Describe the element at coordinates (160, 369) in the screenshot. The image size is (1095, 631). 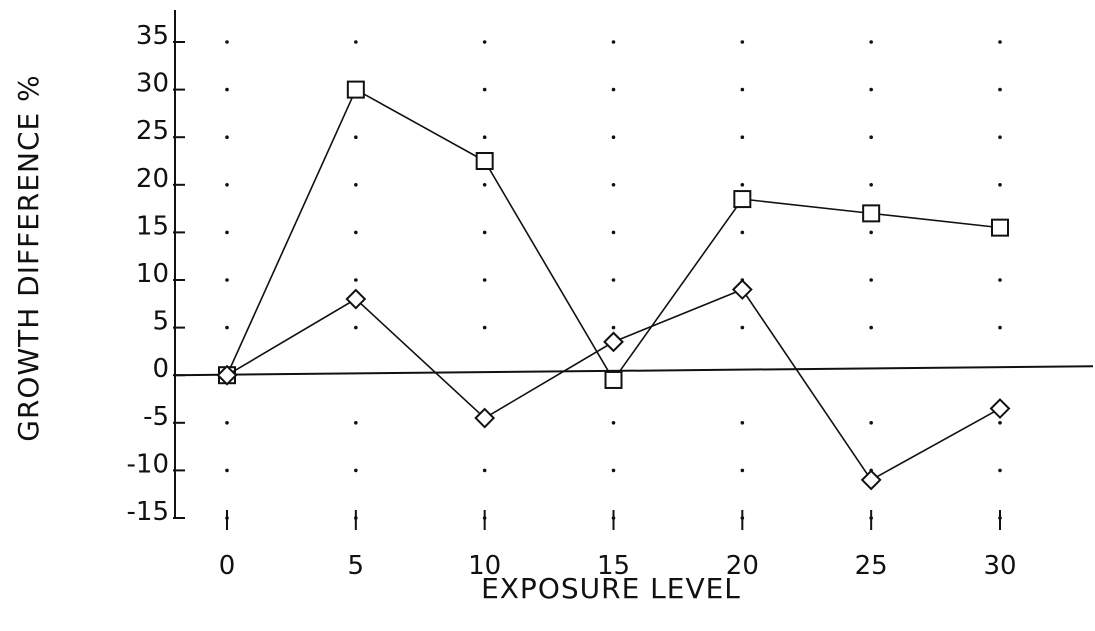
I see `y-tick-label: 0` at that location.